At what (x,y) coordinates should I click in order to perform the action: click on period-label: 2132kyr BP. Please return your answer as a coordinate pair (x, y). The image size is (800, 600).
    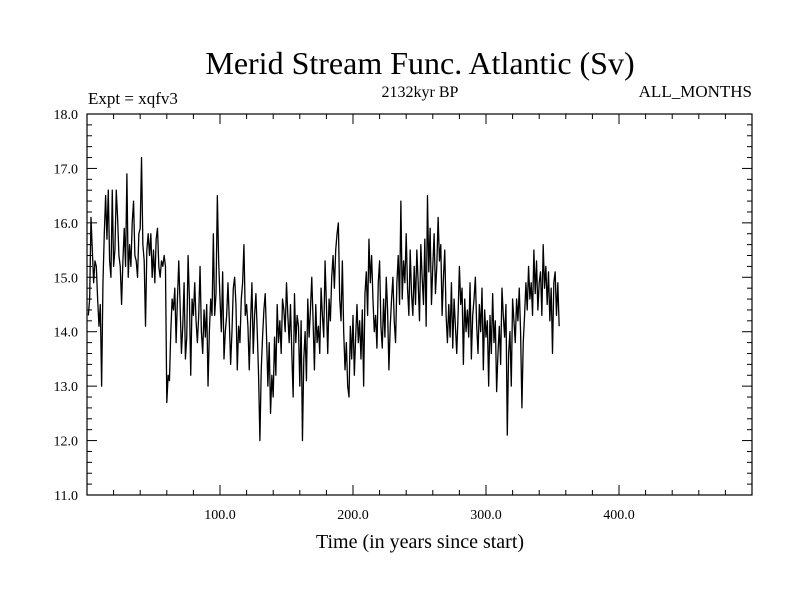
    Looking at the image, I should click on (420, 92).